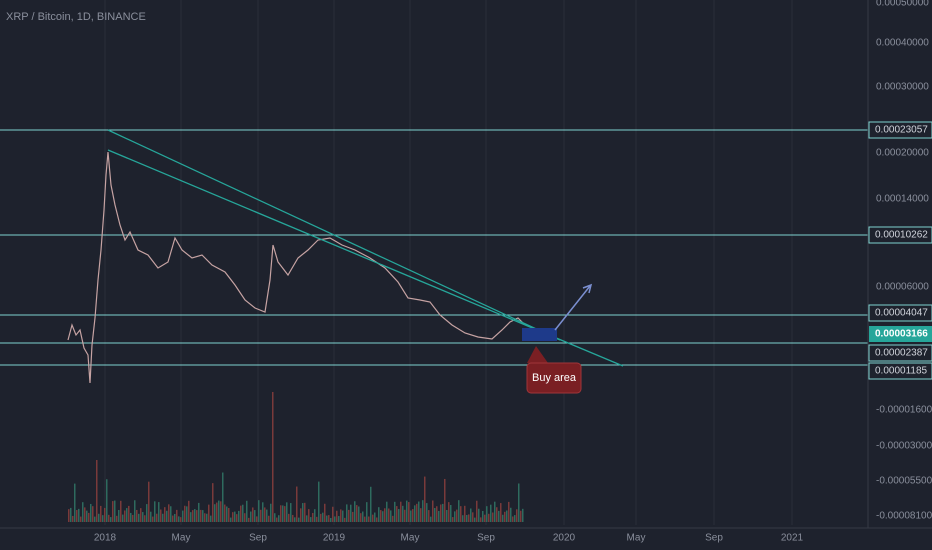  What do you see at coordinates (539, 334) in the screenshot?
I see `target-box` at bounding box center [539, 334].